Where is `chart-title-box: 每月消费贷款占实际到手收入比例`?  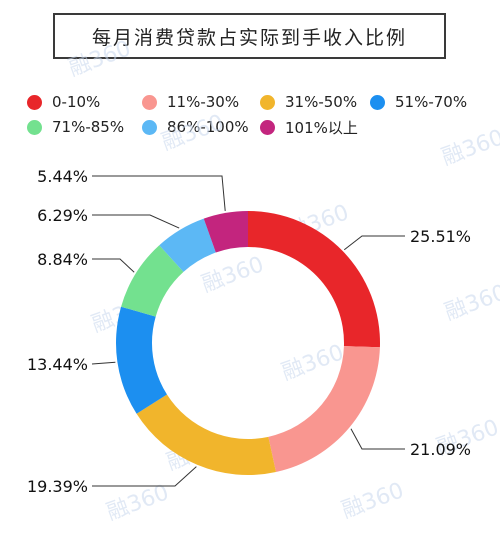 chart-title-box: 每月消费贷款占实际到手收入比例 is located at coordinates (249, 36).